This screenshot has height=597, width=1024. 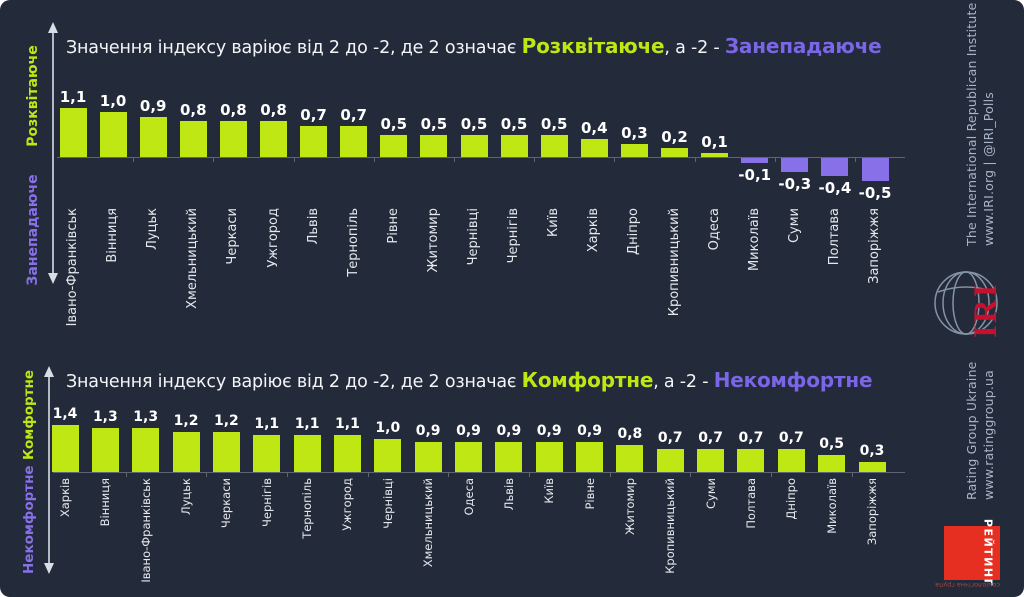 What do you see at coordinates (967, 585) in the screenshot?
I see `rating-logo-subtext: соціологічна група` at bounding box center [967, 585].